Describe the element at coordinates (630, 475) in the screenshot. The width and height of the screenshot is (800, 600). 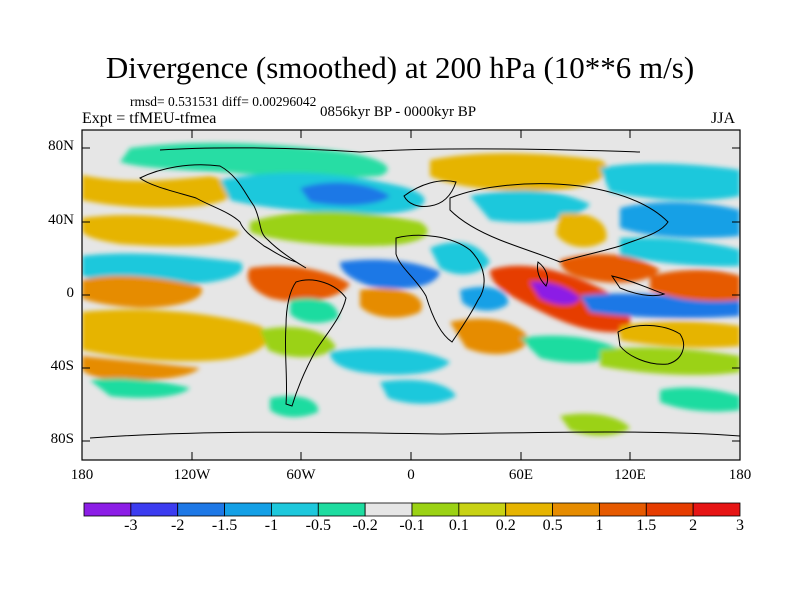
I see `x-tick-label: 120E` at that location.